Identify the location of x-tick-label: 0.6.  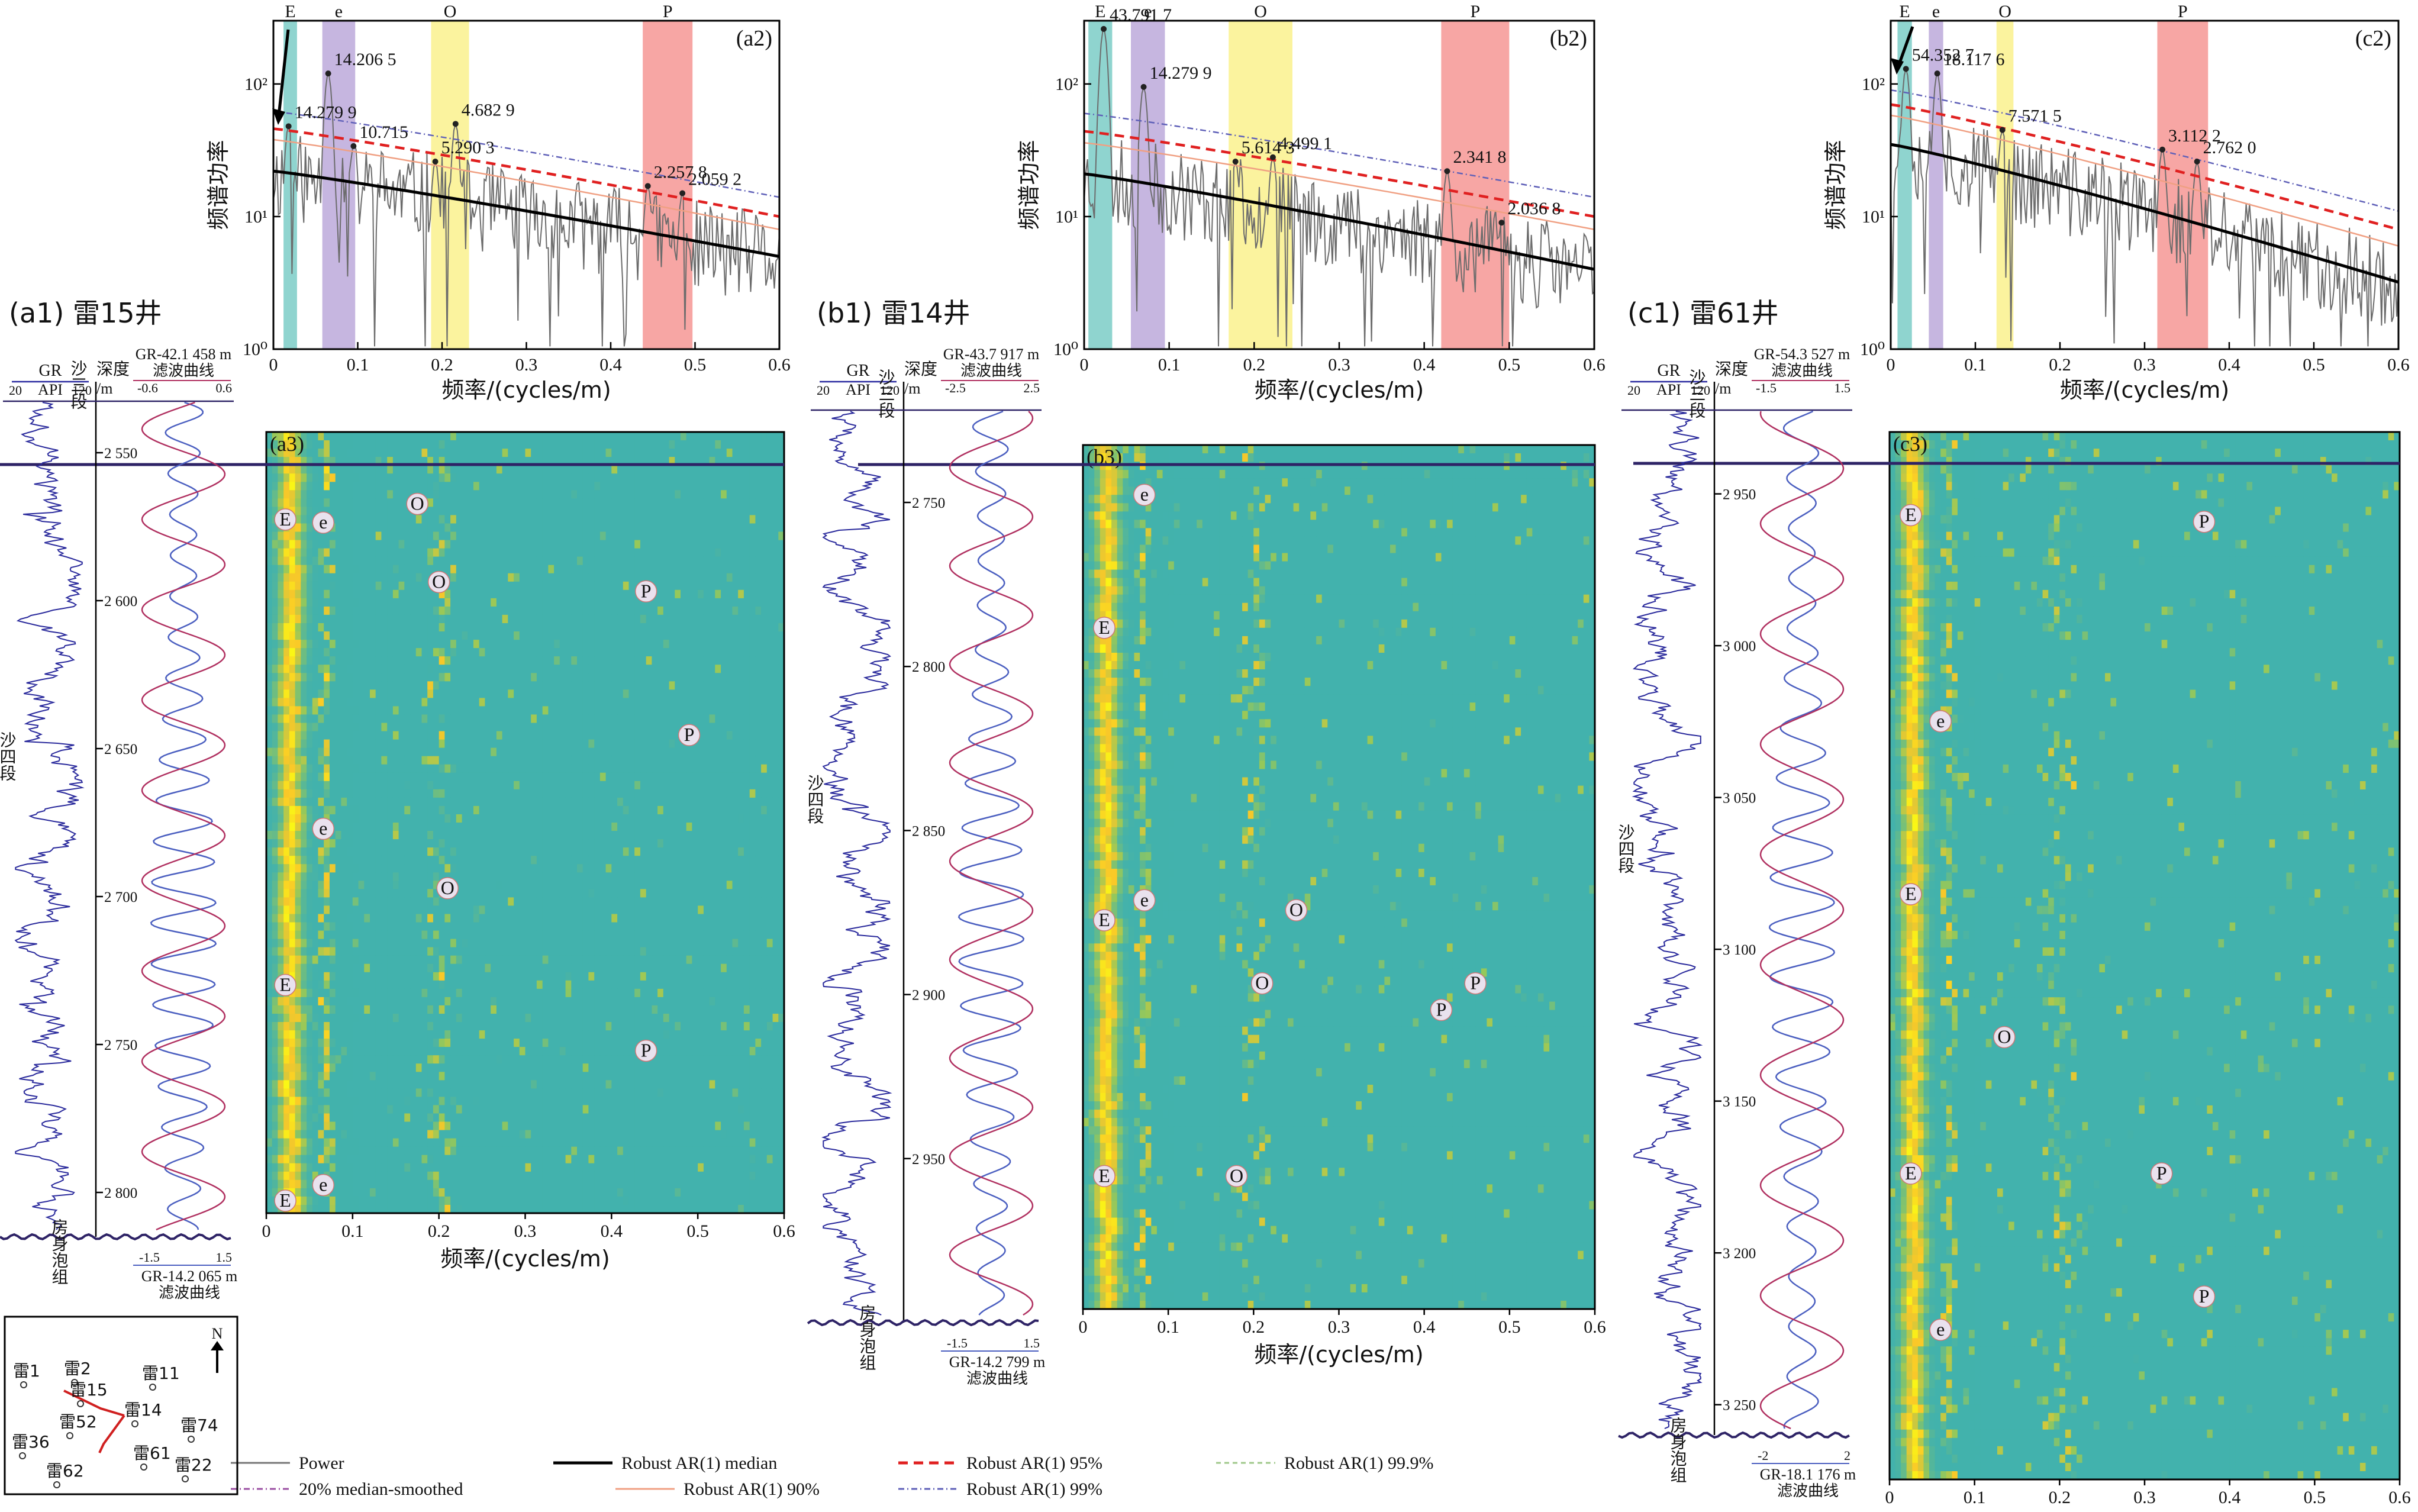
(1594, 365).